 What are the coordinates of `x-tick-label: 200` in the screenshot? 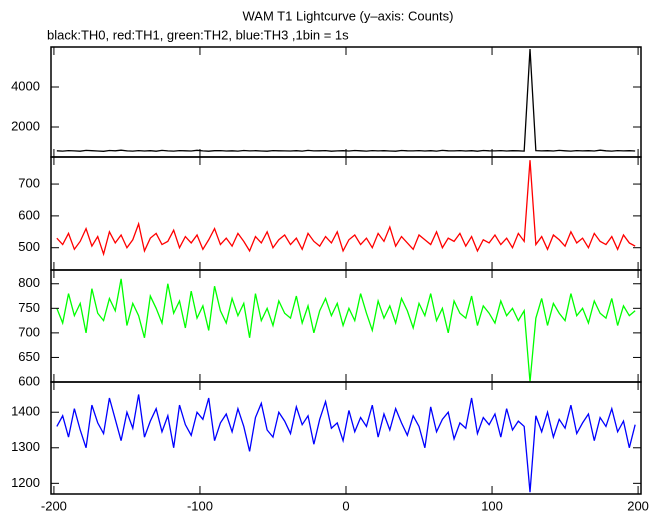 It's located at (638, 505).